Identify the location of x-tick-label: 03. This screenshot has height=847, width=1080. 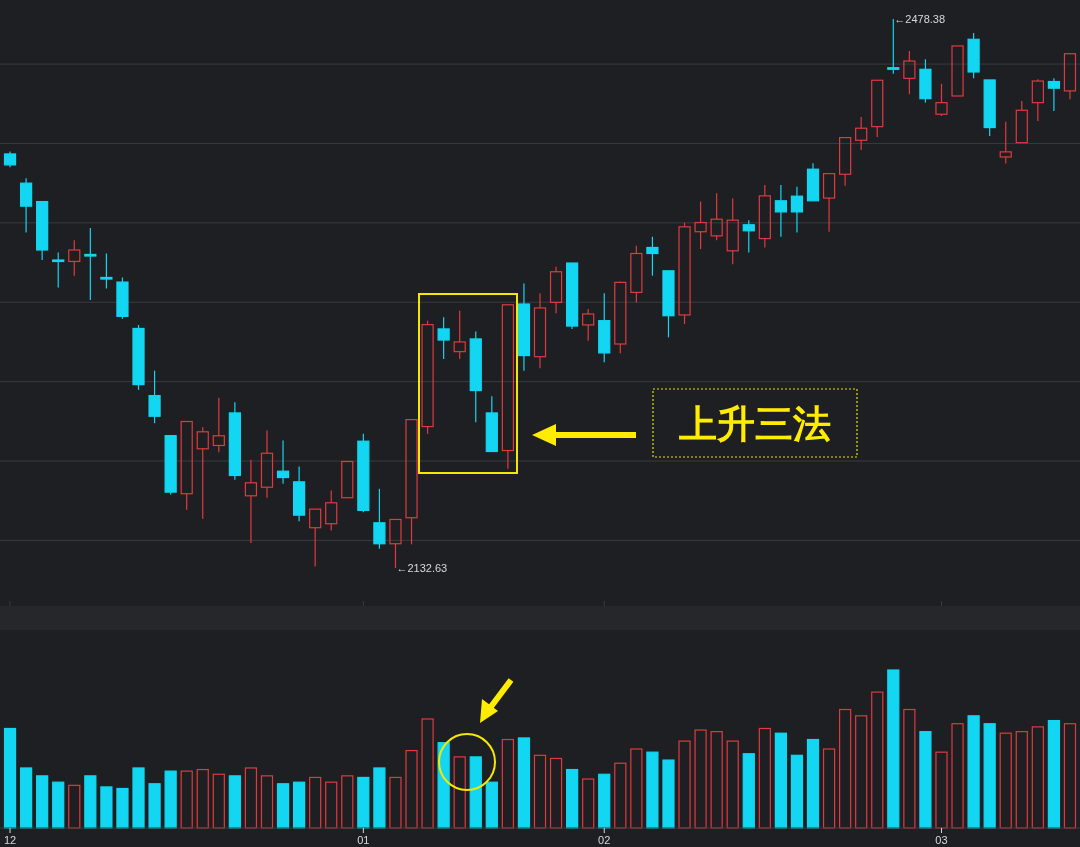
(941, 840).